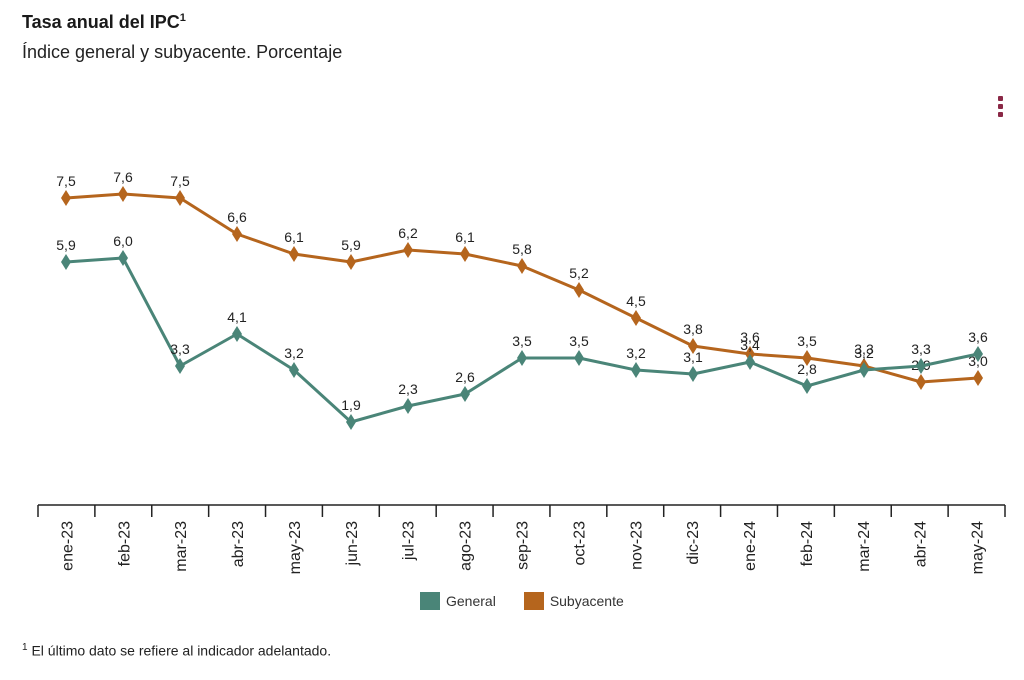 This screenshot has height=680, width=1024. I want to click on legend-item-general: General, so click(458, 601).